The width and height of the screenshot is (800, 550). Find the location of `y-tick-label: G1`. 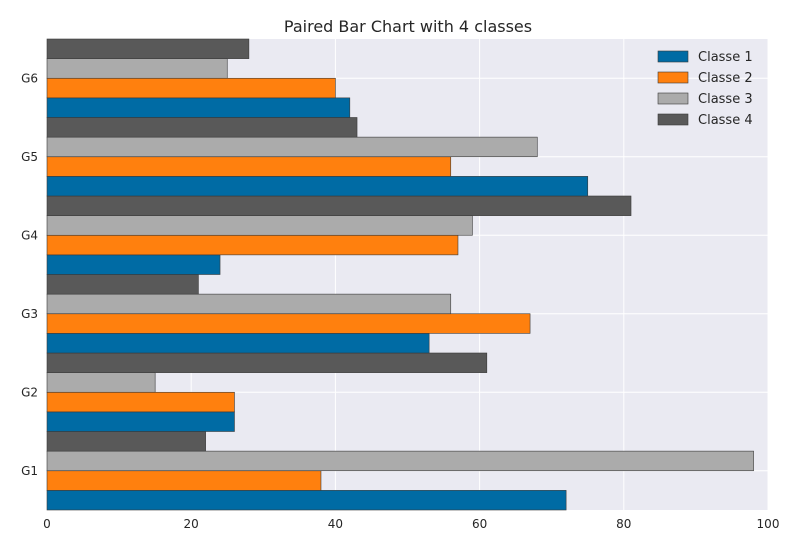

y-tick-label: G1 is located at coordinates (29, 471).